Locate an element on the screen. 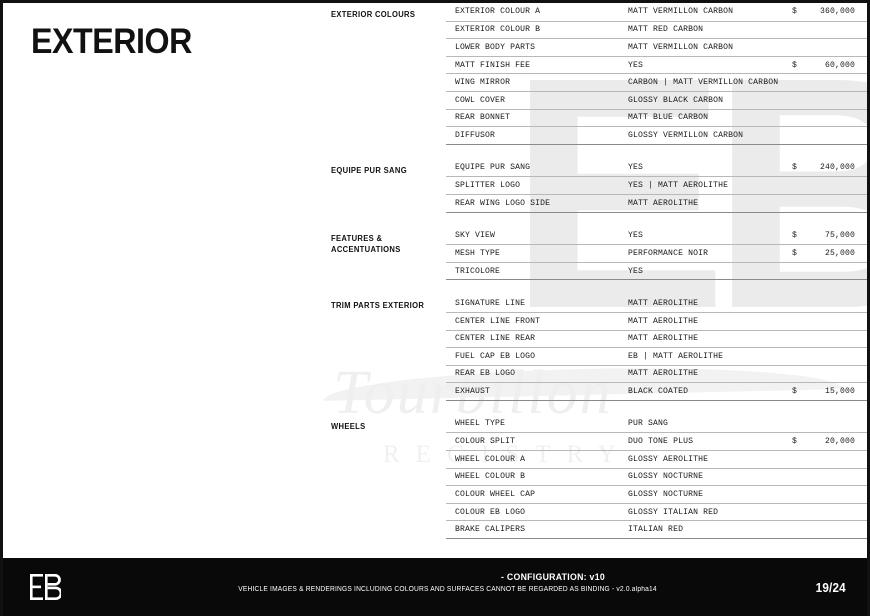 This screenshot has height=616, width=870. option-name: MATT FINISH FEE is located at coordinates (493, 65).